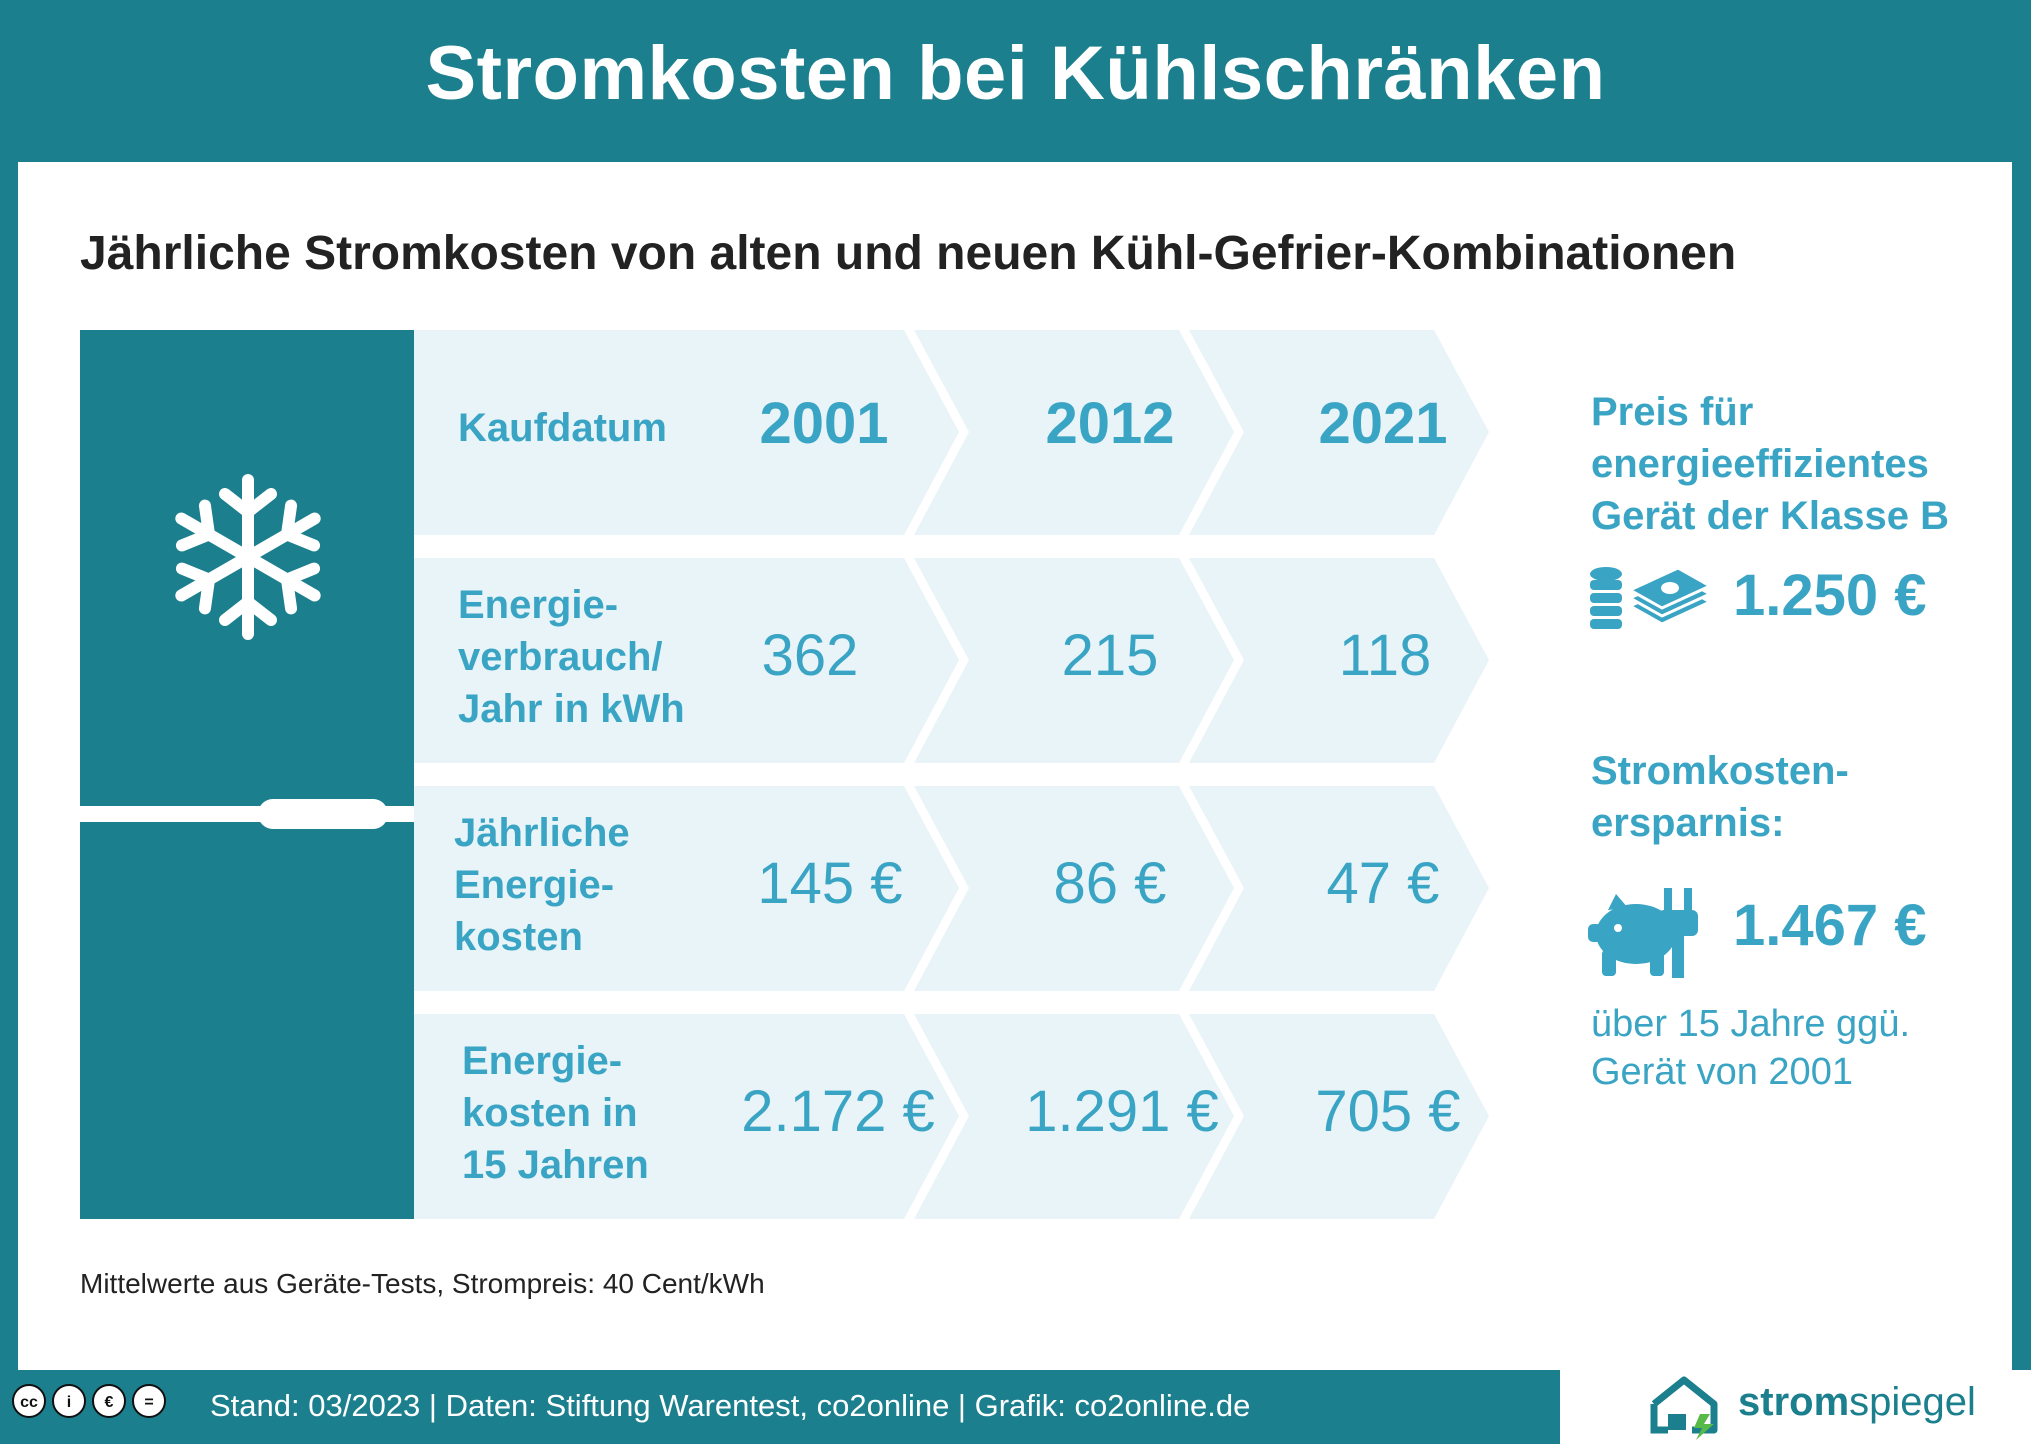 The height and width of the screenshot is (1444, 2031). I want to click on cell-yearly-2012: 86 €, so click(1110, 883).